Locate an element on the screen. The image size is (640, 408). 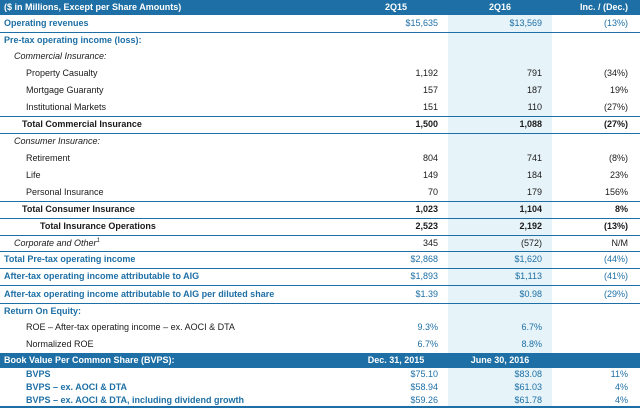
table-row: Life 149 184 23% is located at coordinates (320, 175).